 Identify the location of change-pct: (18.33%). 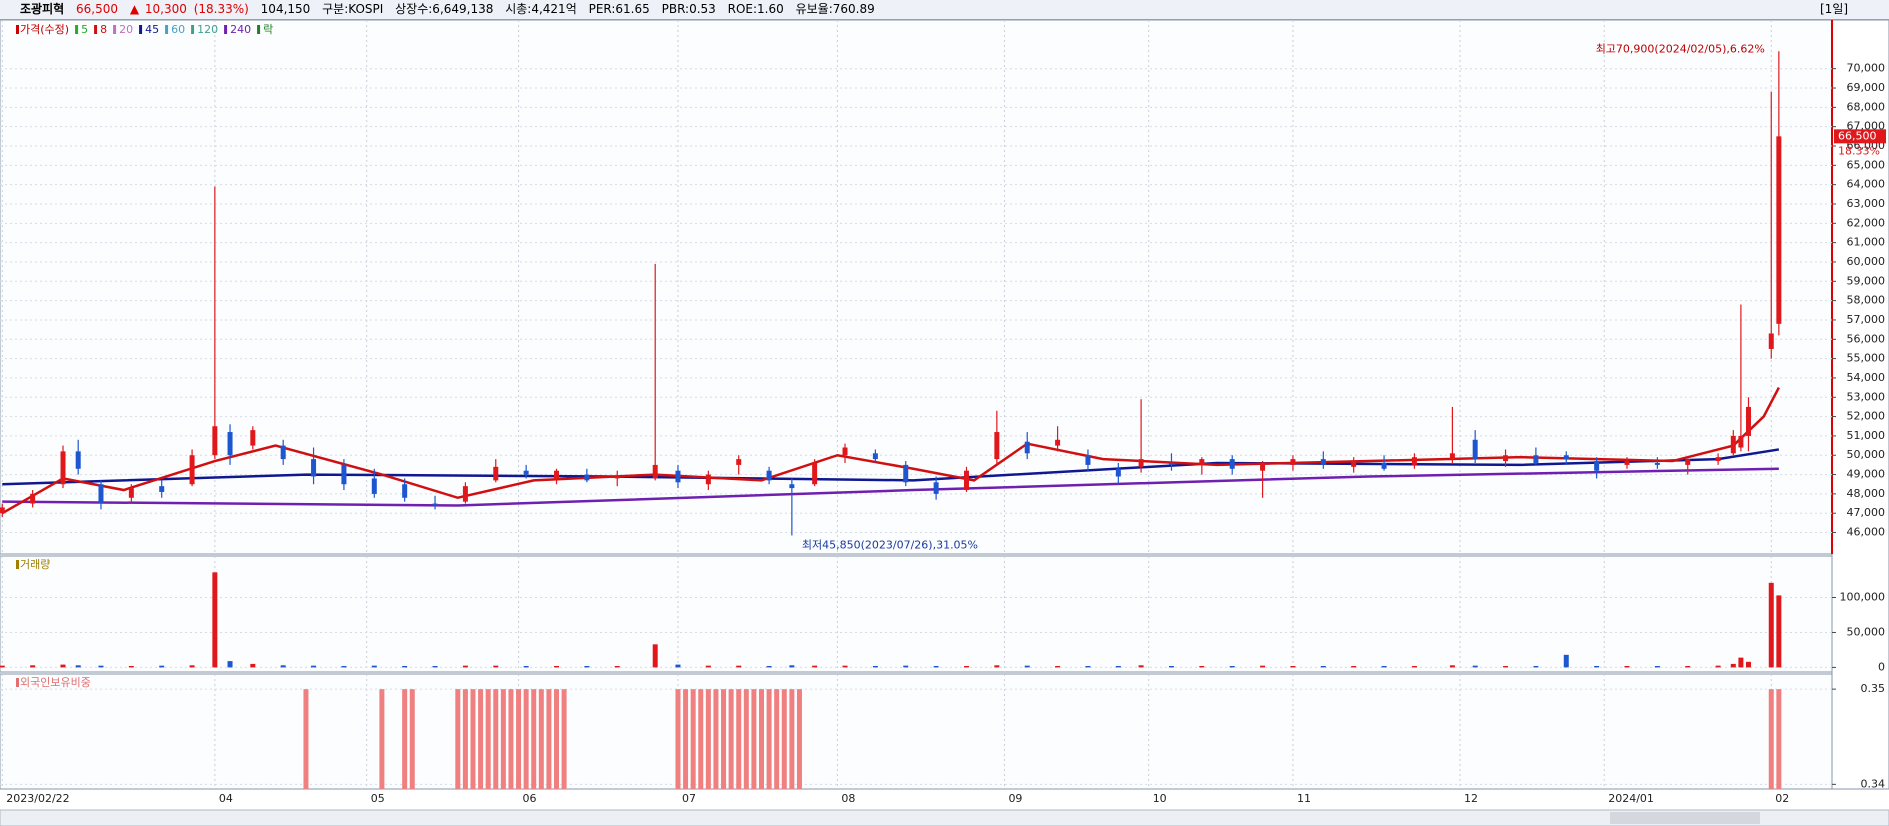
(221, 9).